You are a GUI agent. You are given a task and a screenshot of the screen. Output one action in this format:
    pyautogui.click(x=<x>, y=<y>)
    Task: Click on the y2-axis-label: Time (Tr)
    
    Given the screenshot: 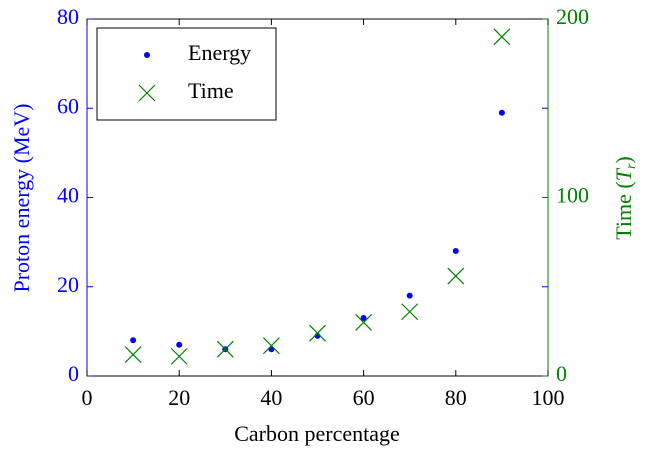 What is the action you would take?
    pyautogui.click(x=625, y=198)
    